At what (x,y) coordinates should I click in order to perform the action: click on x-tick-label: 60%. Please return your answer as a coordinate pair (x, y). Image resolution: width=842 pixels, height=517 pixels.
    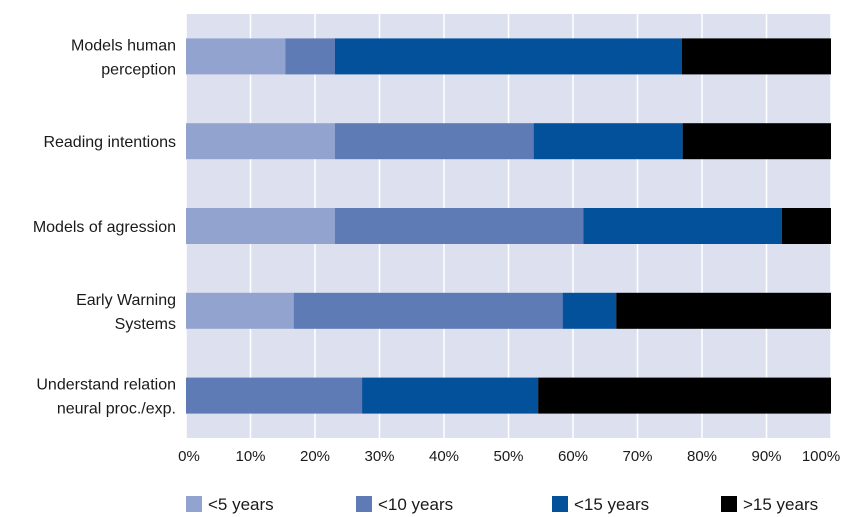
    Looking at the image, I should click on (573, 456).